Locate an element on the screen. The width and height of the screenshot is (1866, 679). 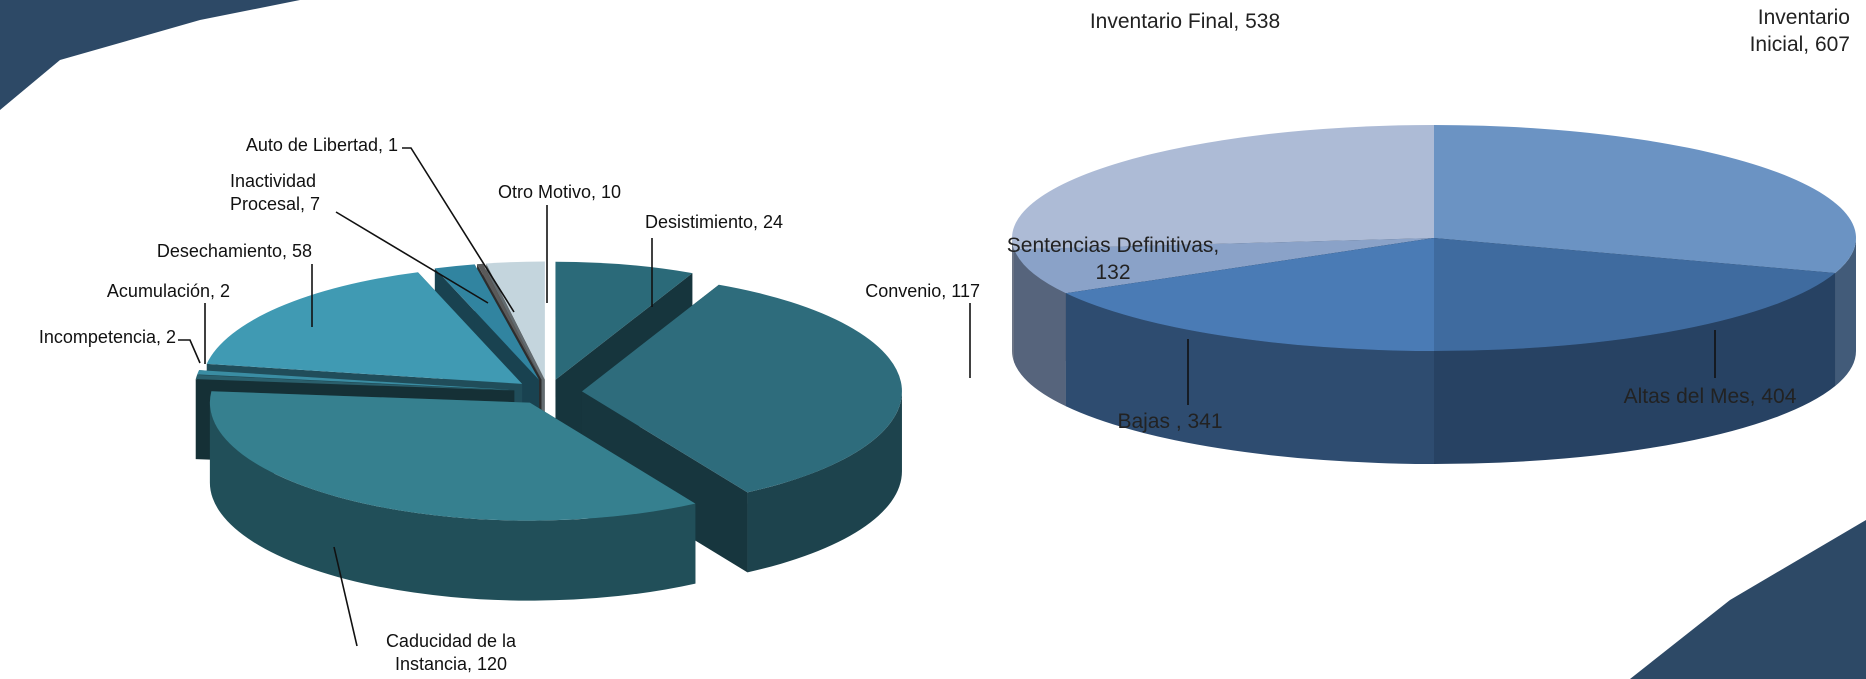
data-label: Convenio, 117 is located at coordinates (922, 291).